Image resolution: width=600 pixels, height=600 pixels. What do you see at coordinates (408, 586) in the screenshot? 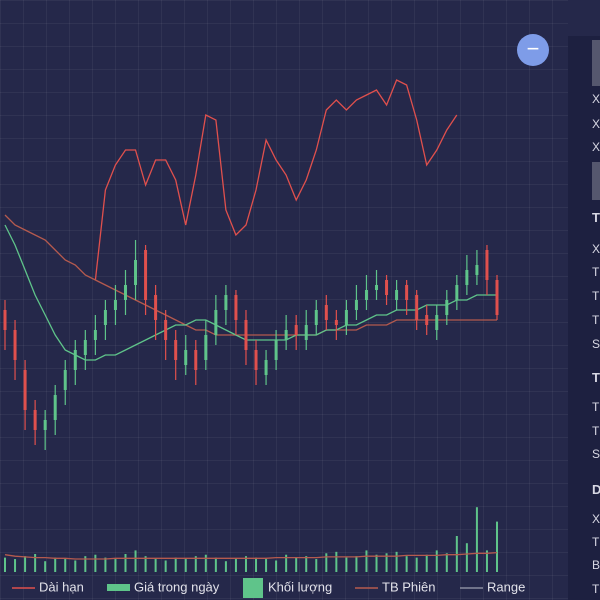
I see `legend-label: TB Phiên` at bounding box center [408, 586].